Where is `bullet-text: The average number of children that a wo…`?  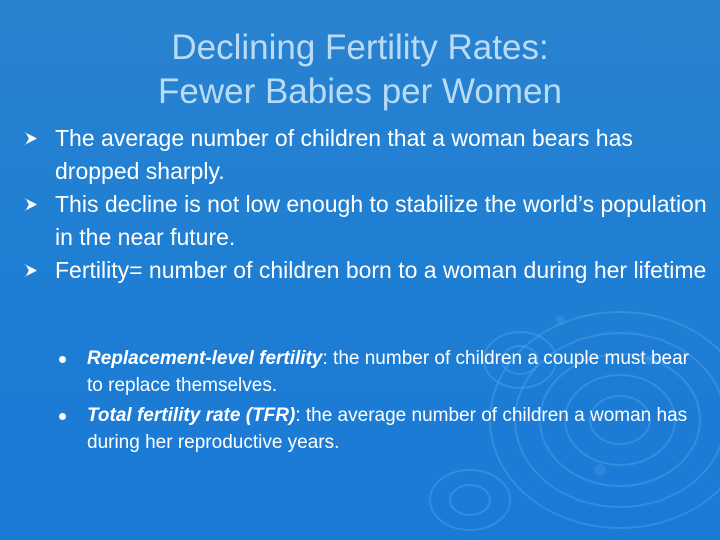
bullet-text: The average number of children that a wo… is located at coordinates (344, 154).